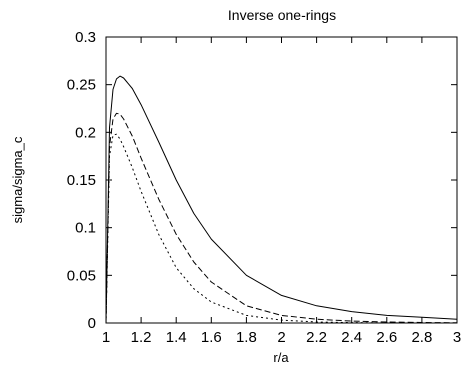 The height and width of the screenshot is (368, 461). What do you see at coordinates (17, 179) in the screenshot?
I see `y-axis-label: sigma/sigma_c` at bounding box center [17, 179].